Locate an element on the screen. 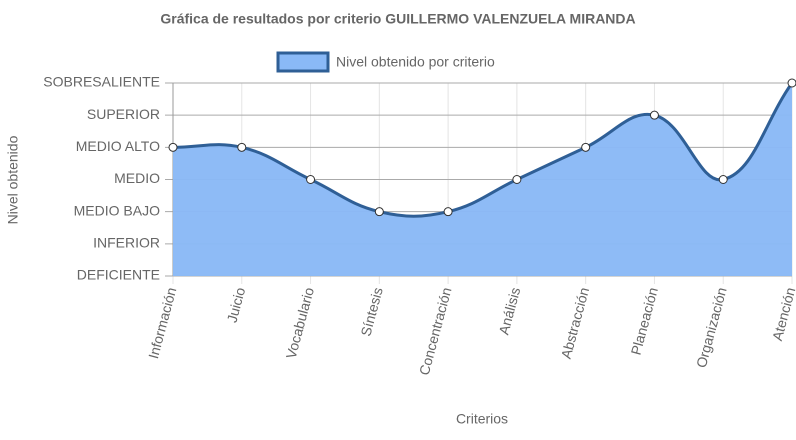 Image resolution: width=796 pixels, height=440 pixels. legend-label: Nivel obtenido por criterio is located at coordinates (415, 62).